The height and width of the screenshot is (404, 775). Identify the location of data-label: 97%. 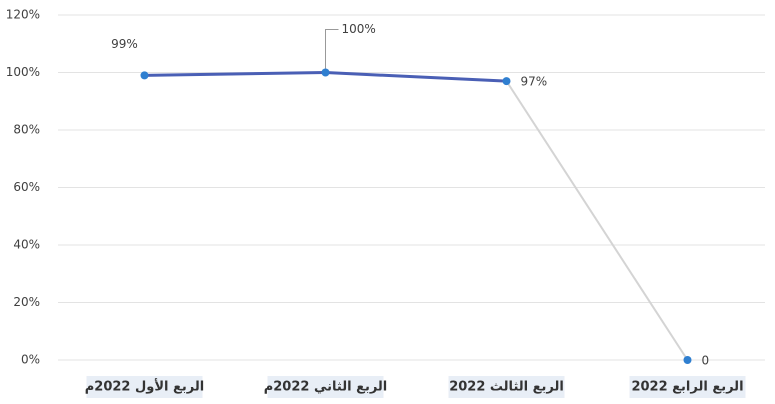
(534, 82).